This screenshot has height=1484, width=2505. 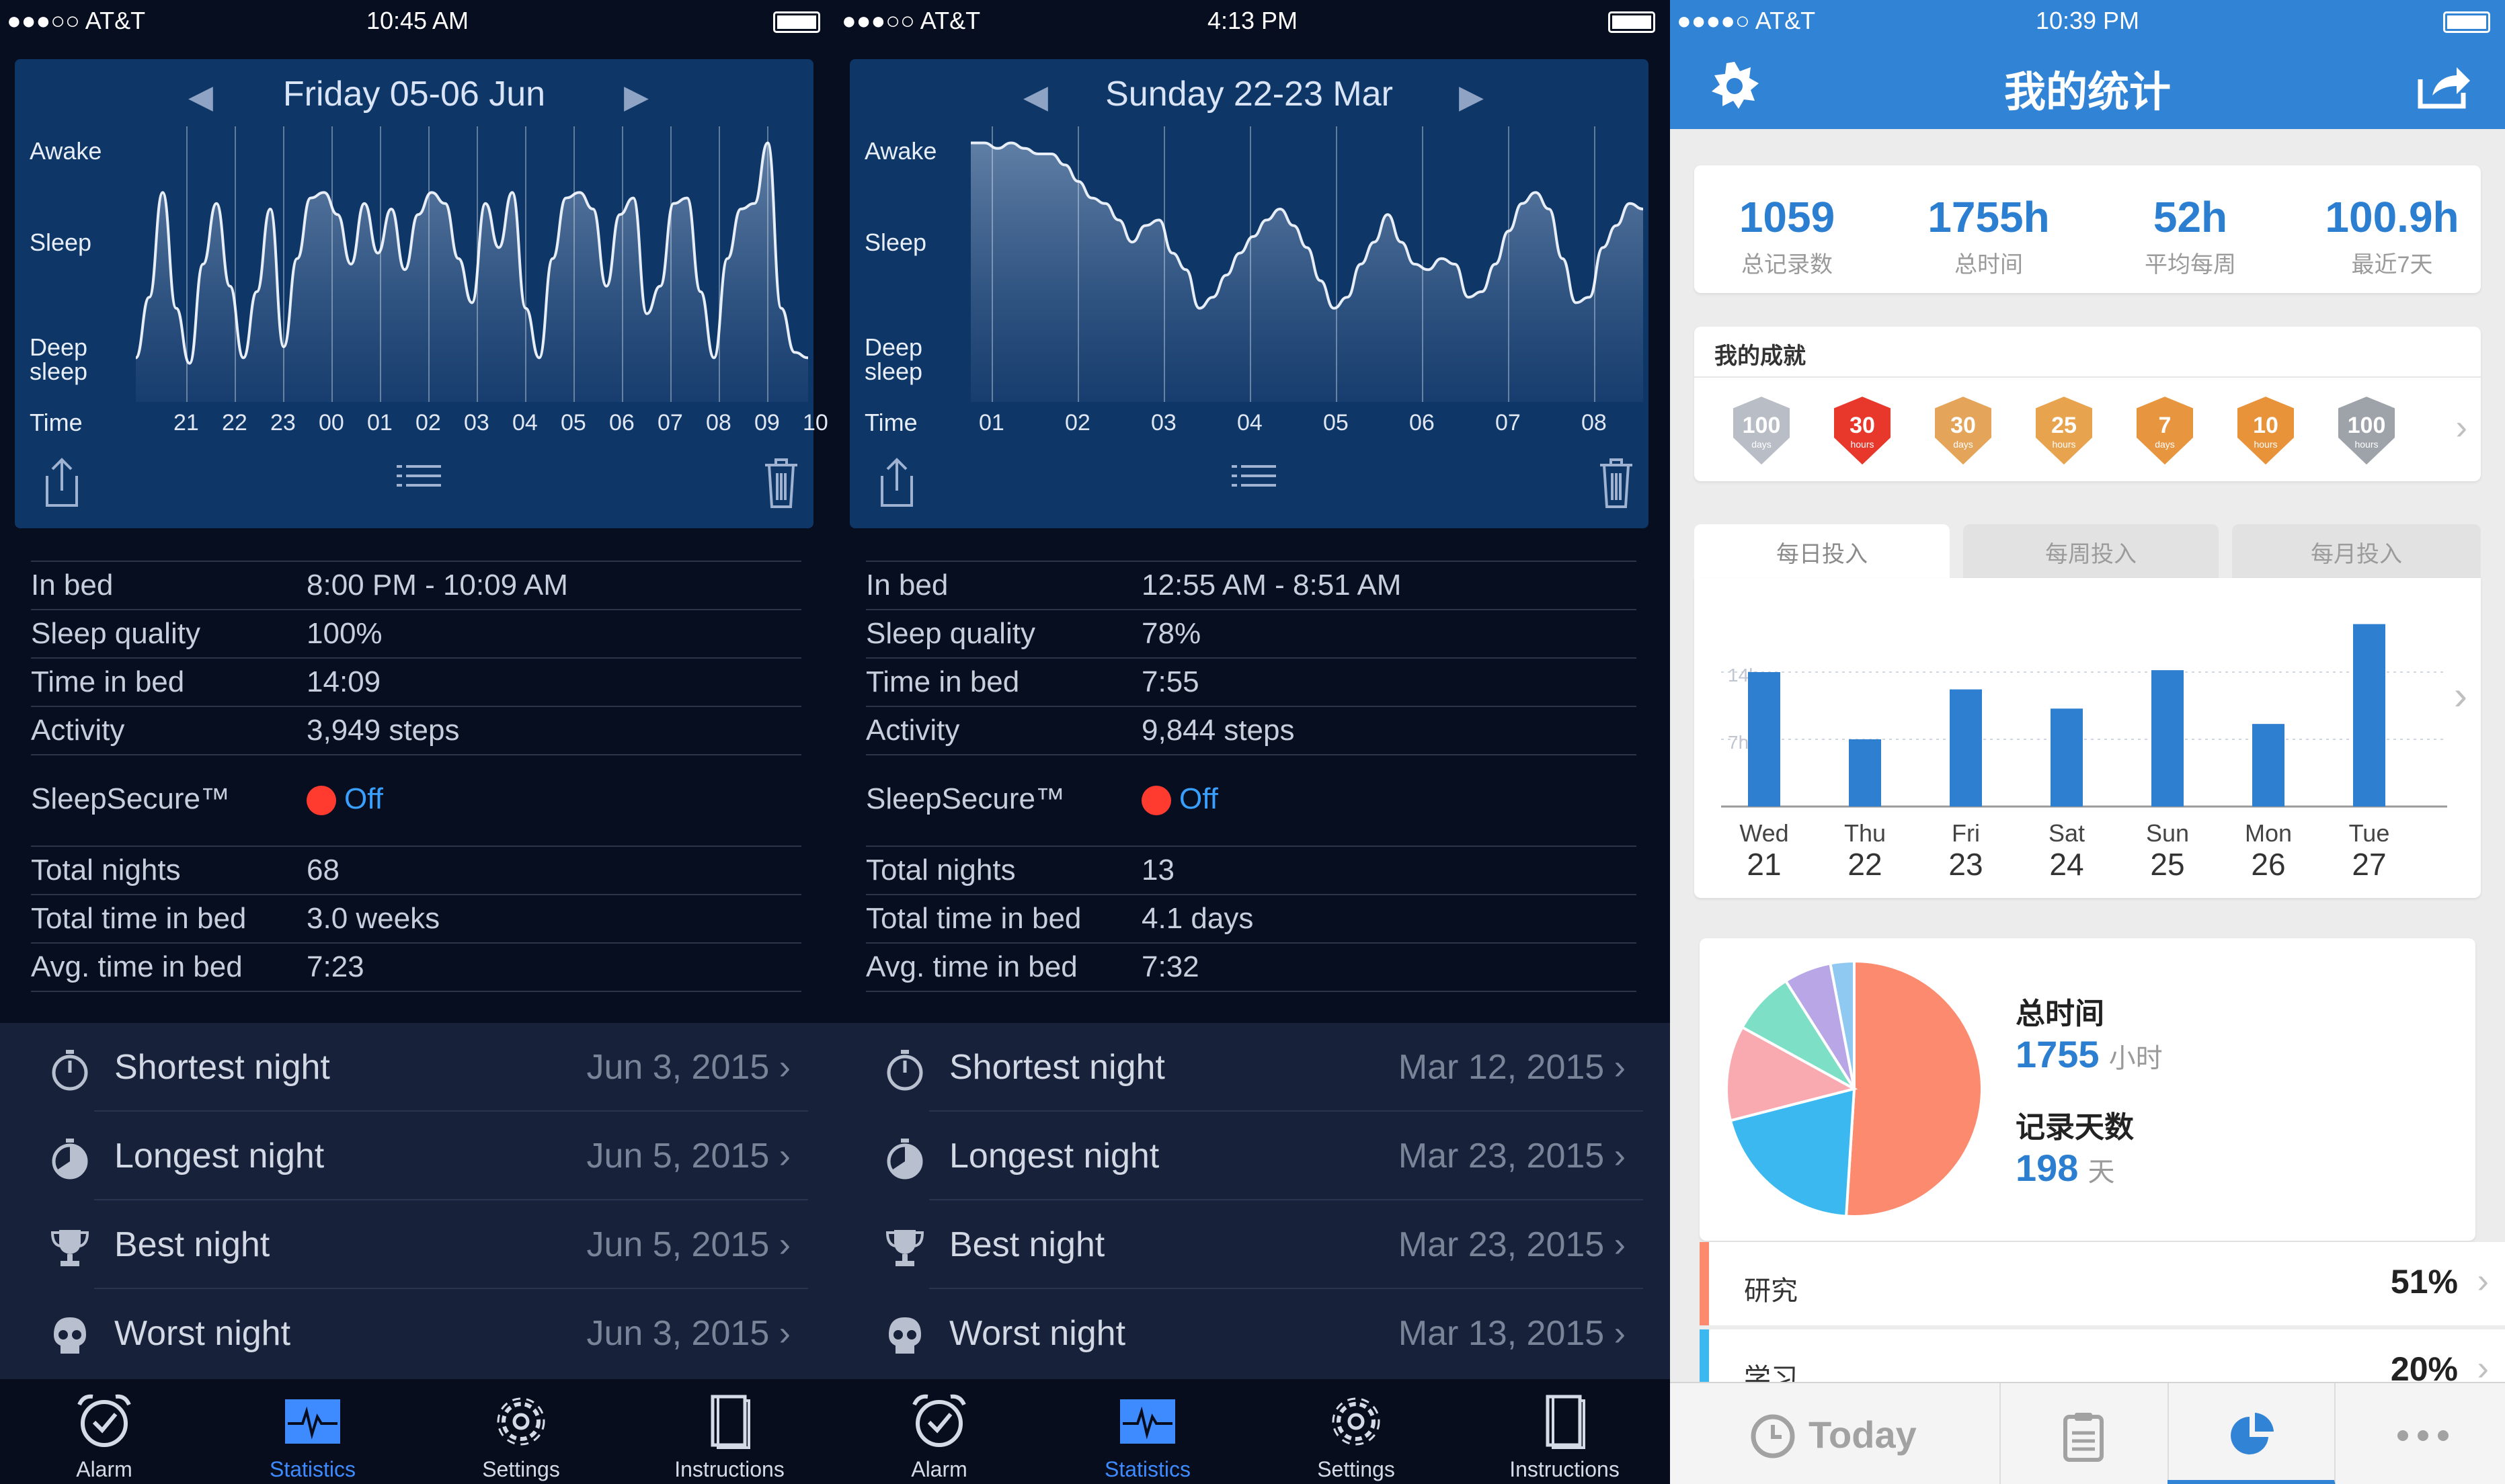 What do you see at coordinates (70, 1159) in the screenshot?
I see `stopwatch-full-icon` at bounding box center [70, 1159].